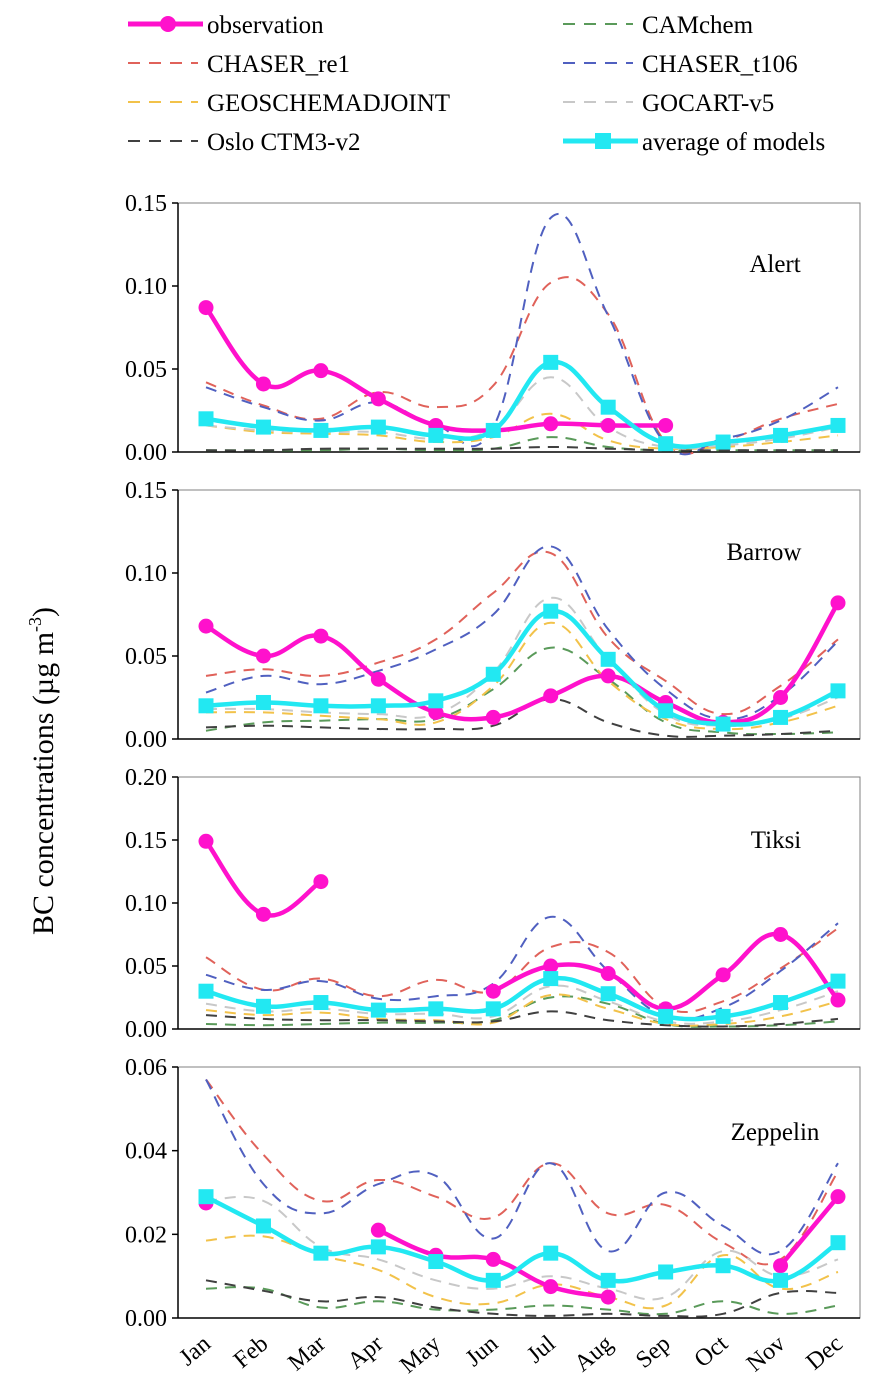 The width and height of the screenshot is (874, 1398). What do you see at coordinates (146, 841) in the screenshot?
I see `y-tick-label: 0.15` at bounding box center [146, 841].